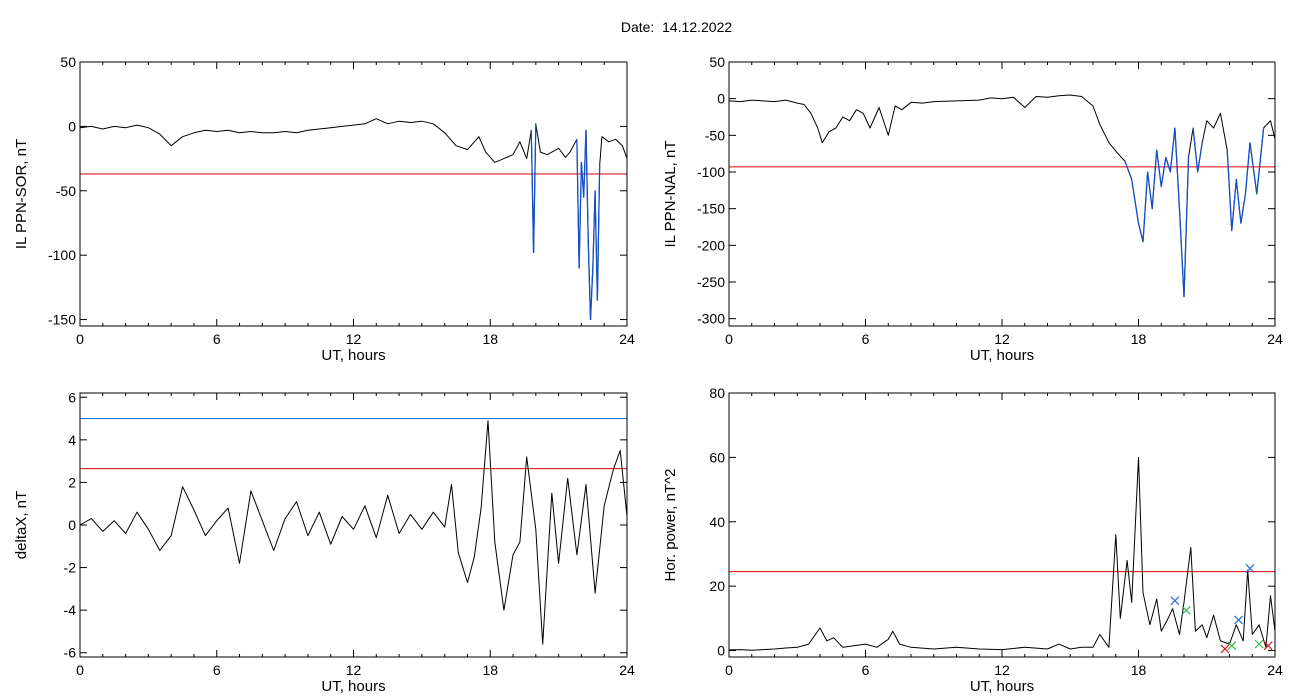  What do you see at coordinates (711, 319) in the screenshot?
I see `y-tick-label: -300` at bounding box center [711, 319].